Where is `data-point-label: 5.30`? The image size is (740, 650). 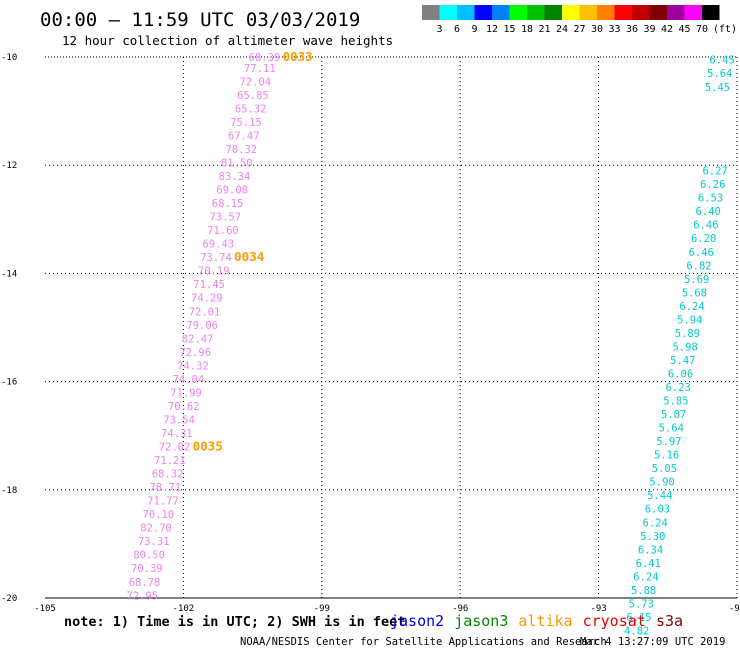
data-point-label: 5.30 is located at coordinates (652, 537).